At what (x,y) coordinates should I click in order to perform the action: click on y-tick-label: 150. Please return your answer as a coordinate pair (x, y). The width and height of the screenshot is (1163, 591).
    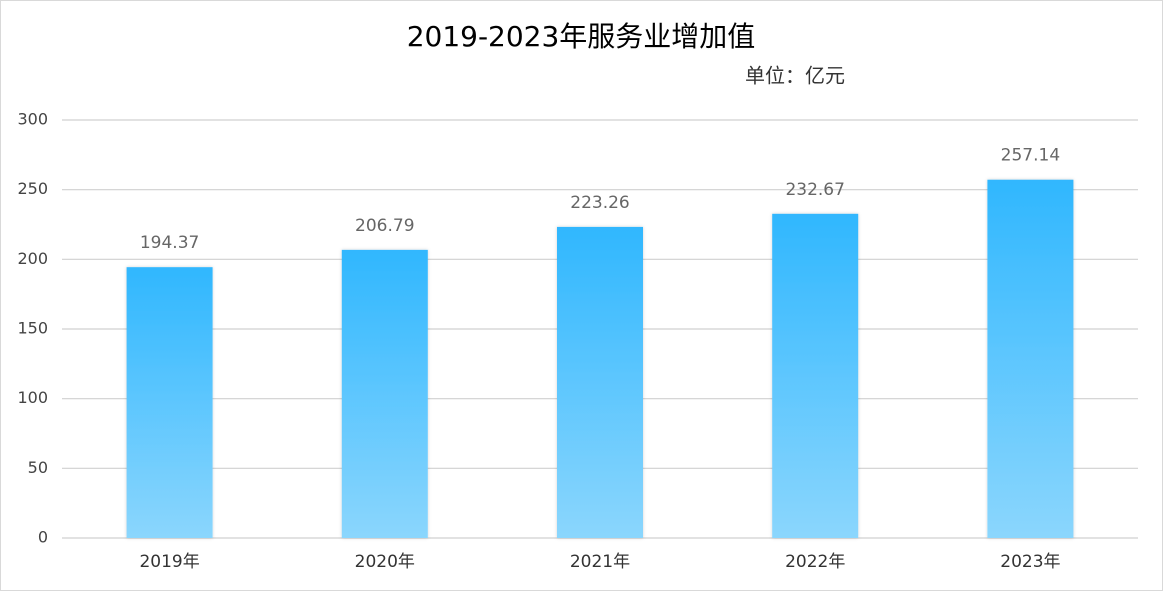
    Looking at the image, I should click on (32, 328).